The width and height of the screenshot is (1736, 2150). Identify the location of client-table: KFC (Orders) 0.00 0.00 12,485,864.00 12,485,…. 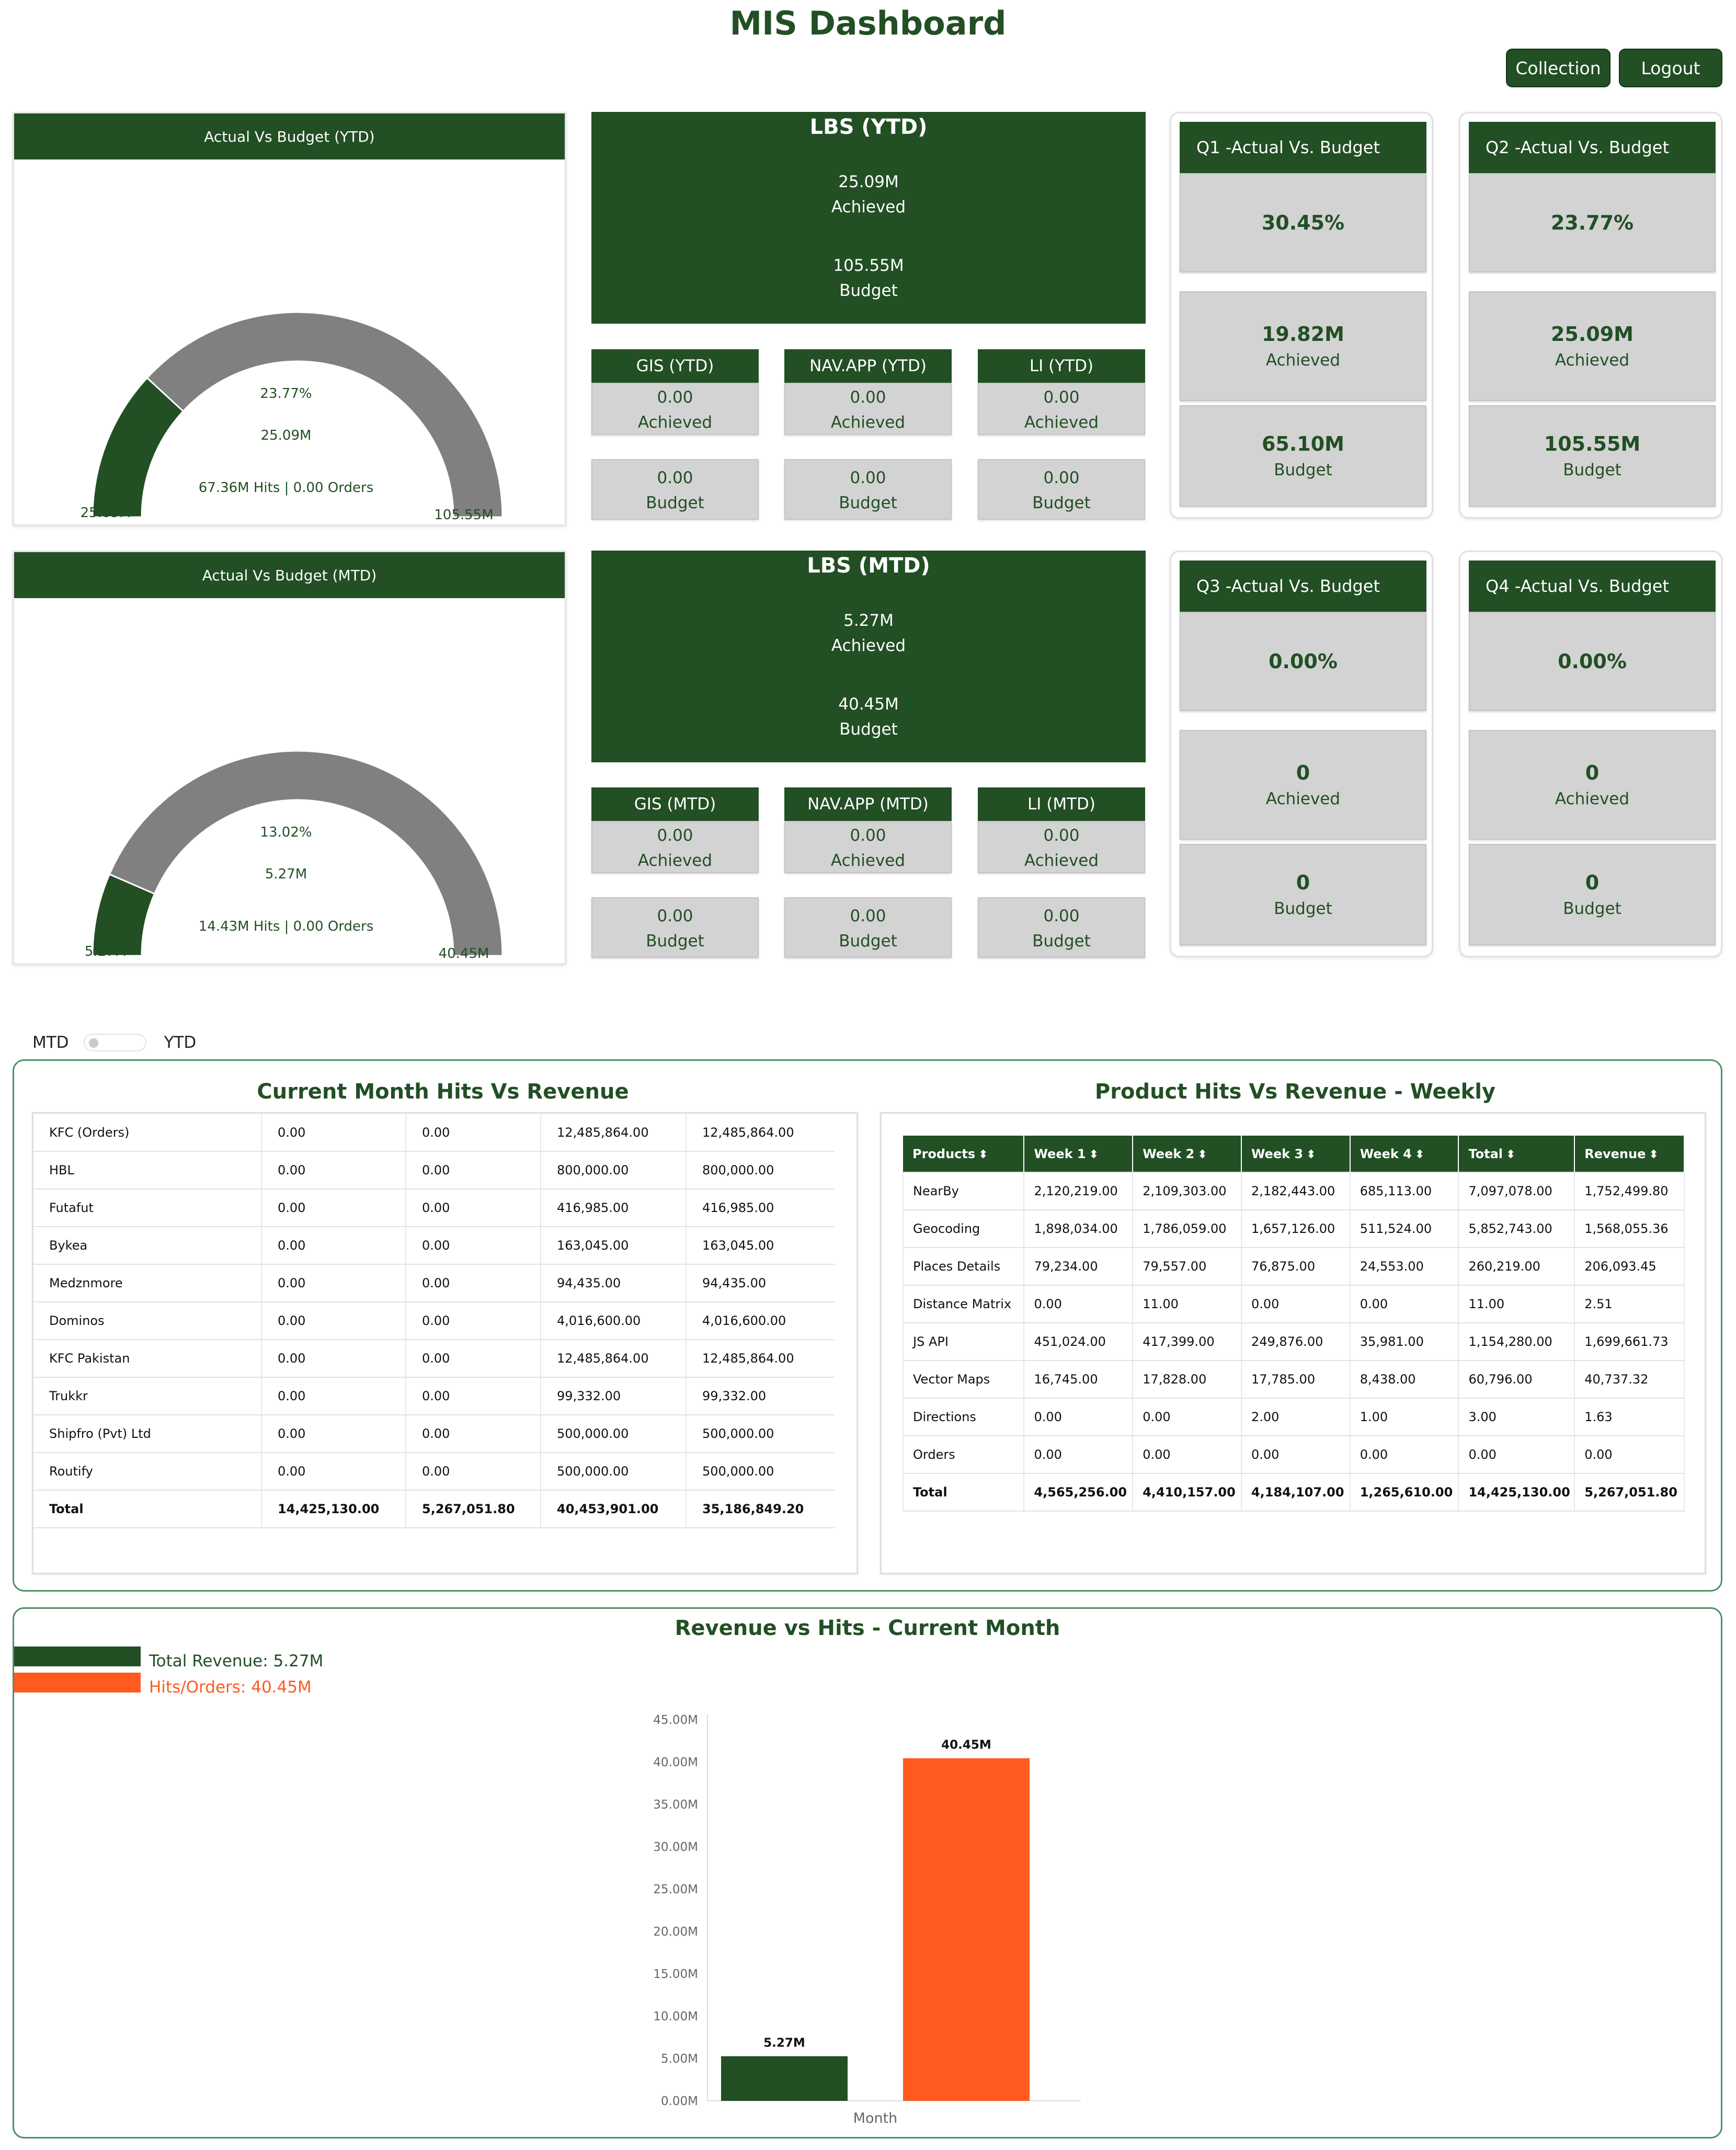
(434, 1321).